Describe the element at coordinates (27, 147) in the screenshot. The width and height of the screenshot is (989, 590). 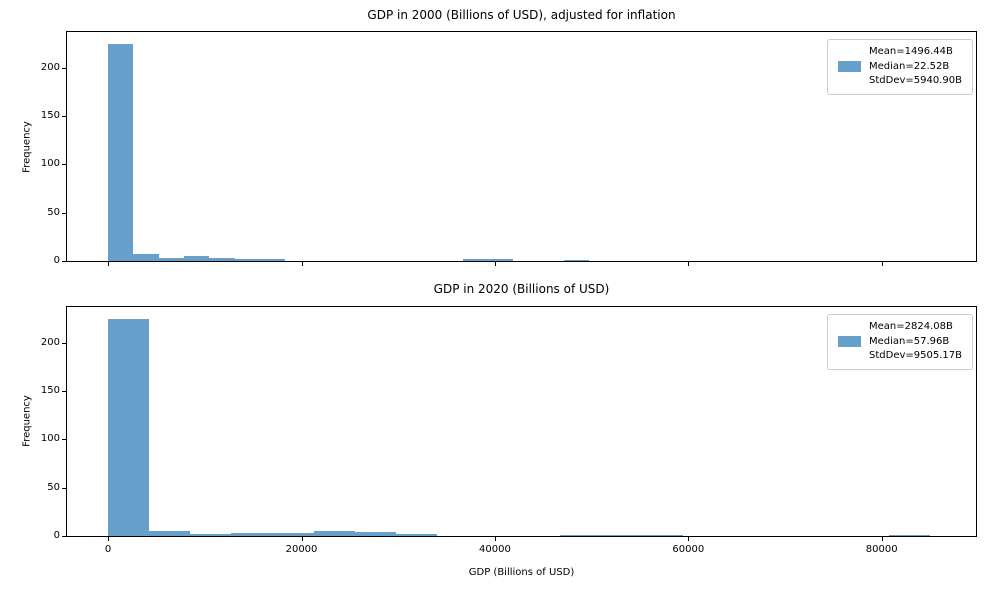
I see `chart1-y-axis-label: Frequency` at that location.